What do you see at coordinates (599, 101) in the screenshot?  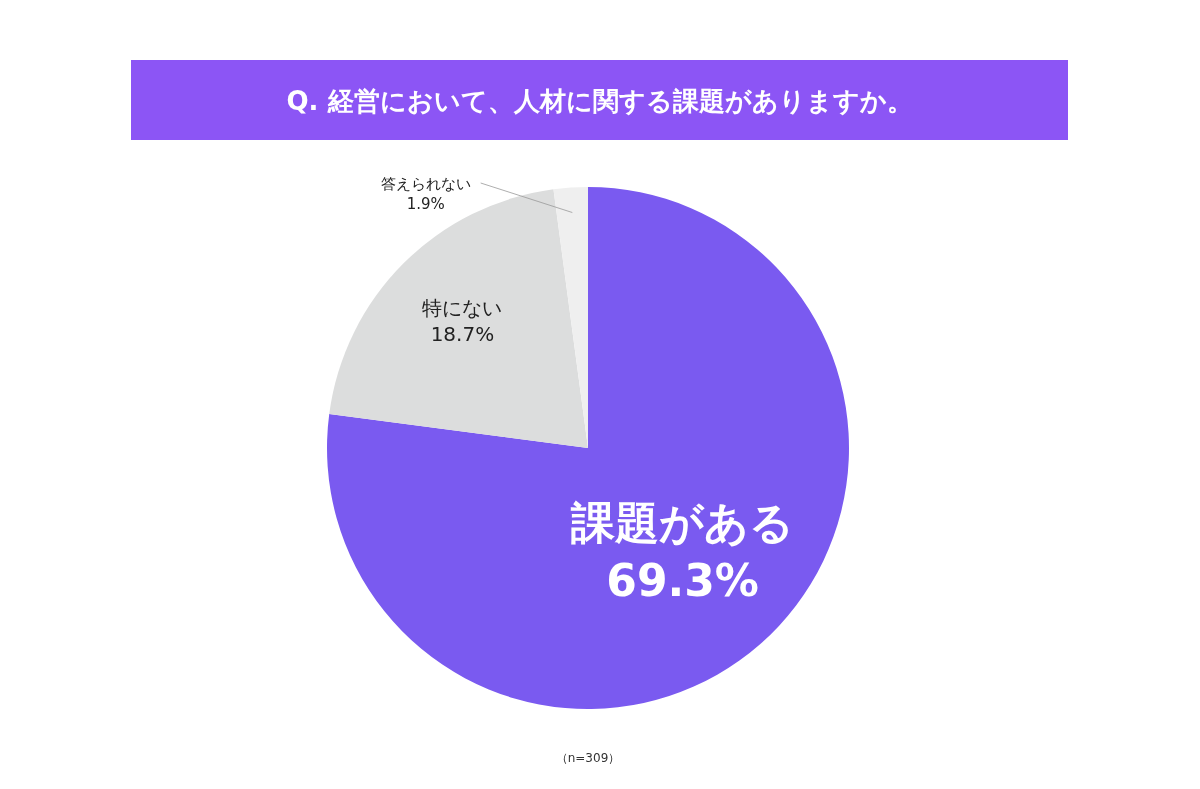 I see `chart-title: Q. 経営において、人材に関する課題がありますか。` at bounding box center [599, 101].